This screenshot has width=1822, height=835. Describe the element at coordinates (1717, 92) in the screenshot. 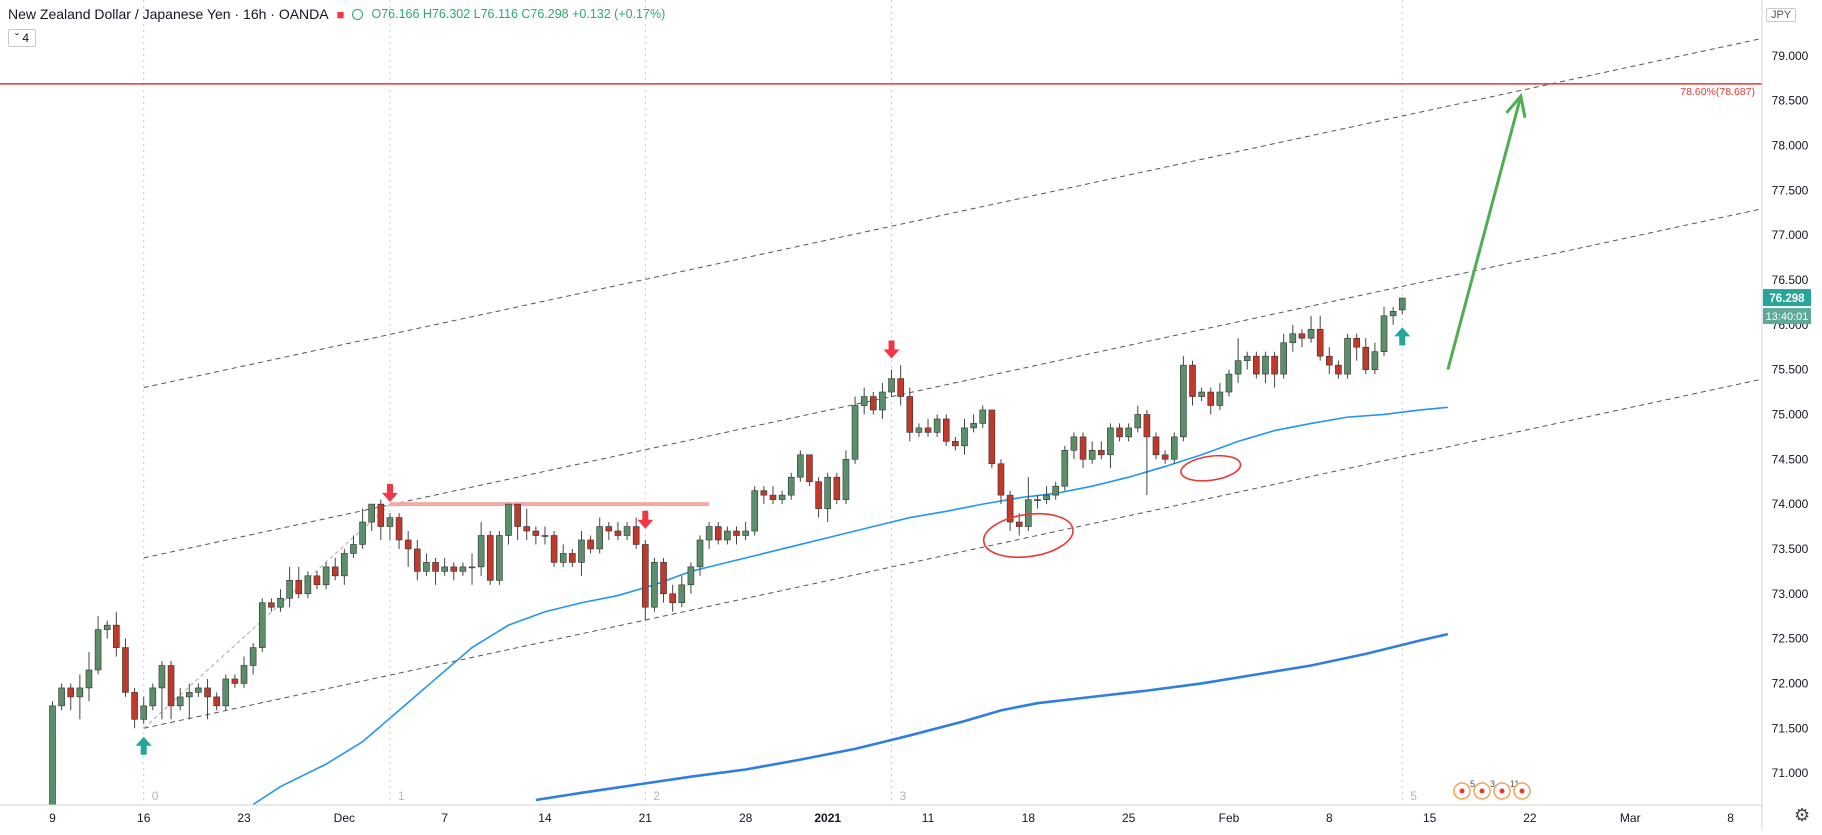

I see `fib-level-label: 78.60%(78.687)` at that location.